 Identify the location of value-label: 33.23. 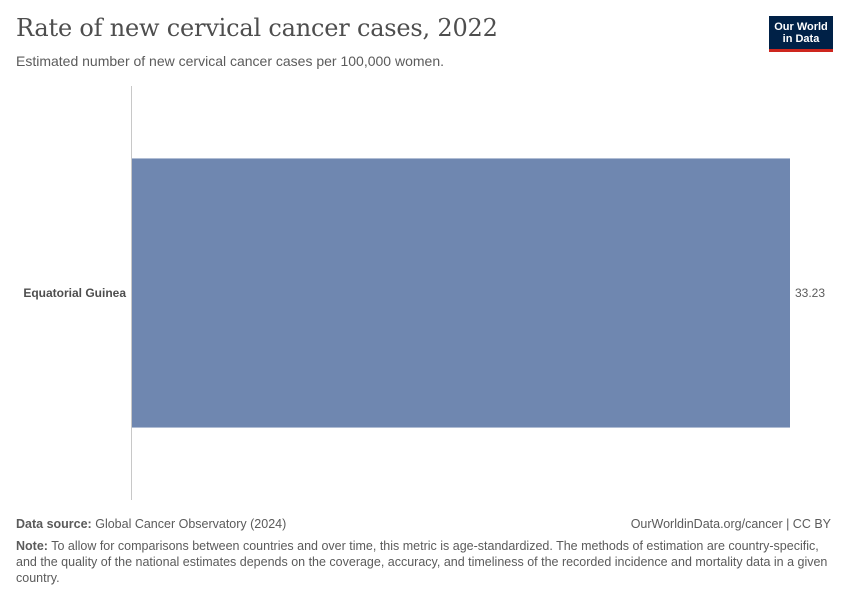
(810, 293).